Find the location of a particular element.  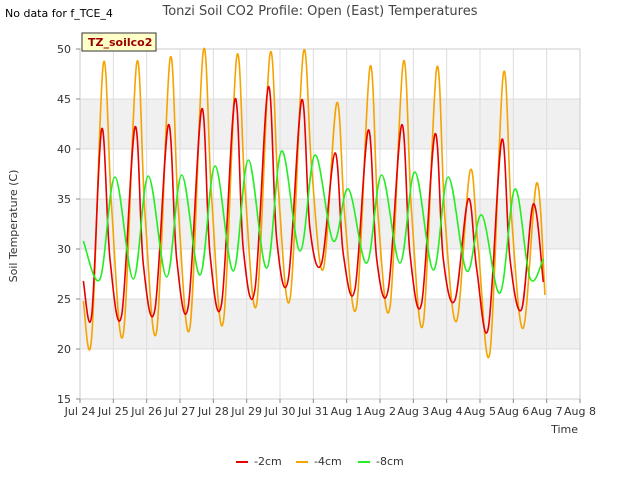

x-tick-label: Aug 5 is located at coordinates (480, 411).